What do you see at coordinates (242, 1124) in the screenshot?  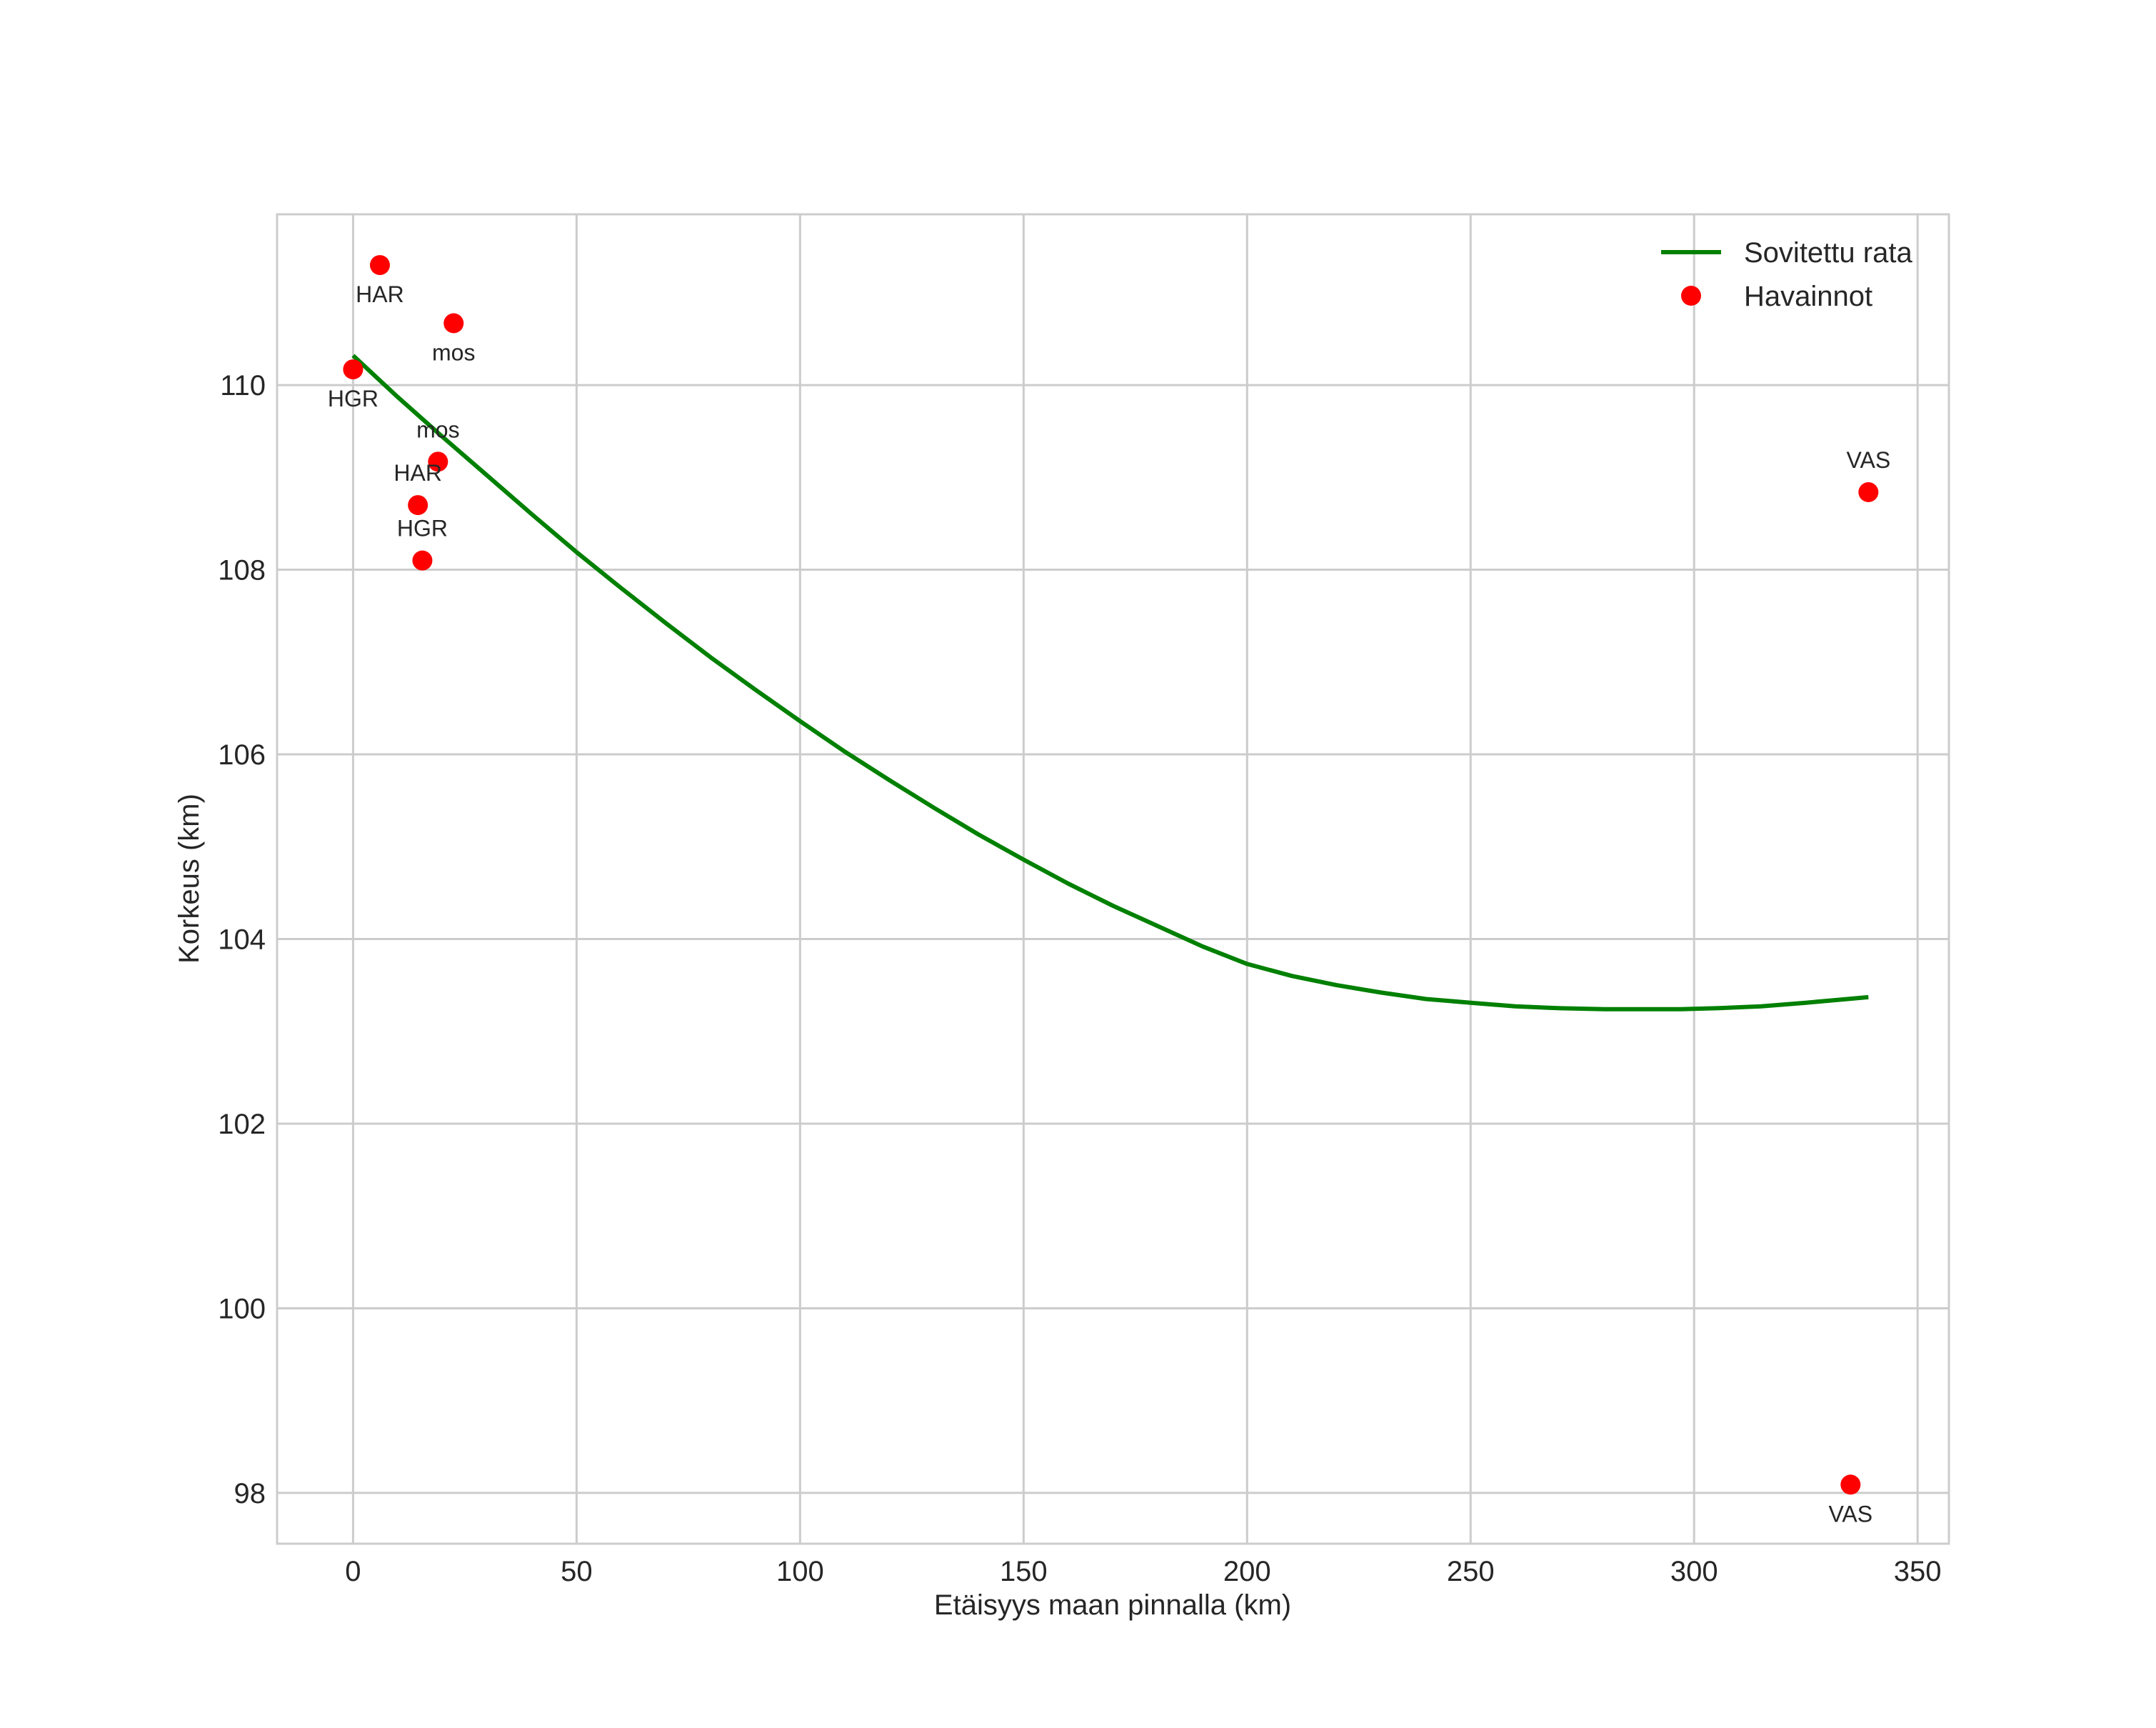 I see `y-tick-label: 102` at bounding box center [242, 1124].